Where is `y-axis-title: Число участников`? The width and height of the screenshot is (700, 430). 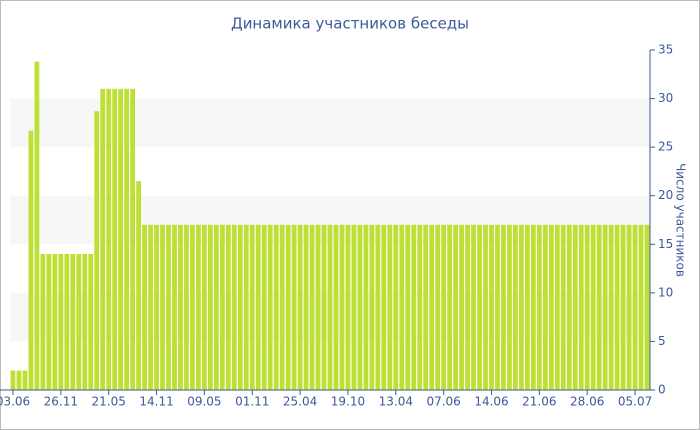
y-axis-title: Число участников is located at coordinates (681, 220).